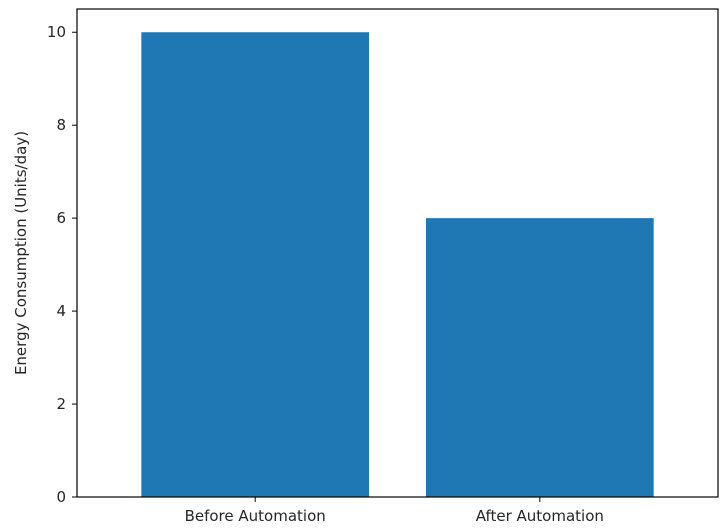  I want to click on x-tick-label: After Automation, so click(540, 516).